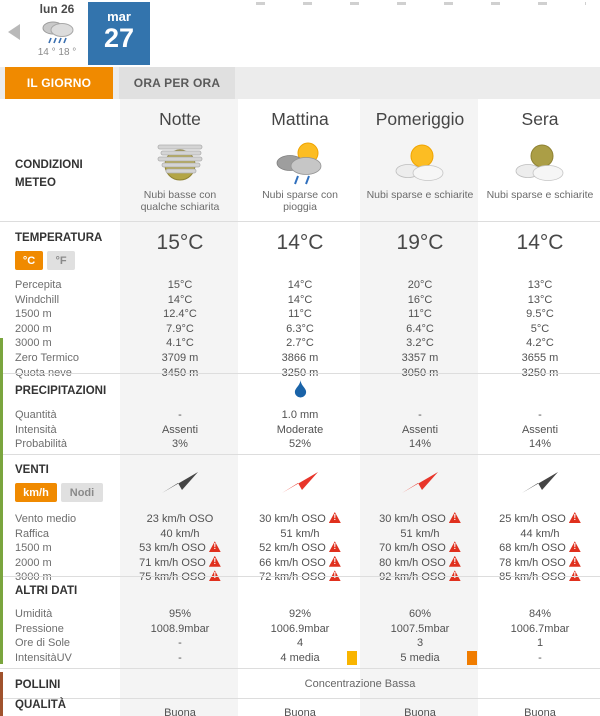 The width and height of the screenshot is (600, 716). What do you see at coordinates (287, 533) in the screenshot?
I see `table-row: Raffica 40 km/h 51 km/h 51 km/h 44 km/h` at bounding box center [287, 533].